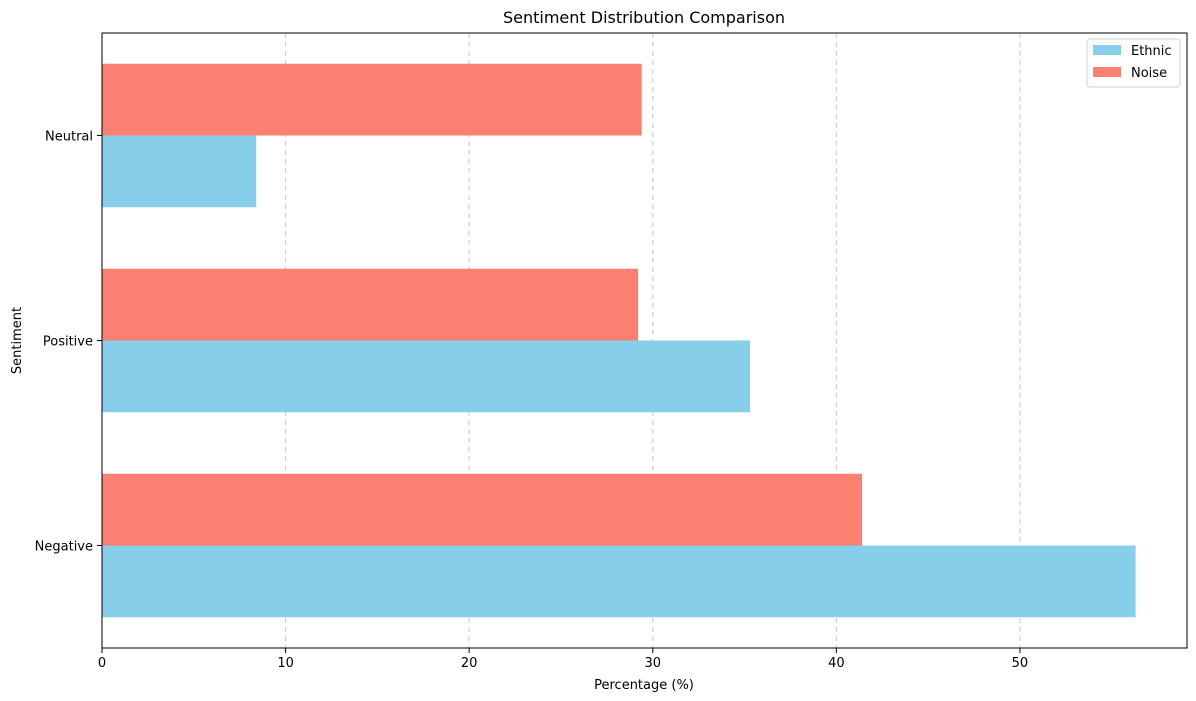 The height and width of the screenshot is (701, 1196). Describe the element at coordinates (482, 509) in the screenshot. I see `bar-noise-negative` at that location.